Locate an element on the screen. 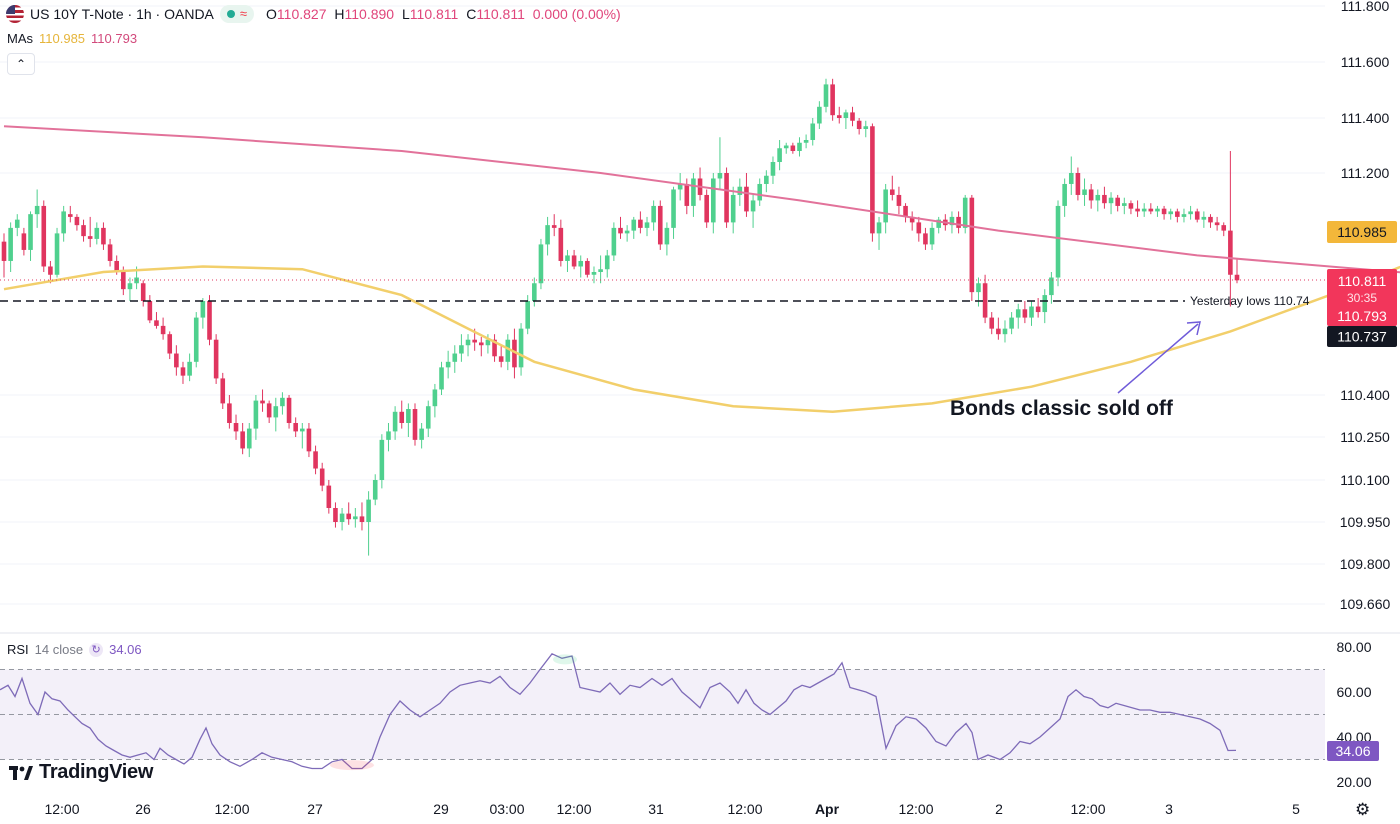  settings-gear-icon: ⚙ is located at coordinates (1363, 809).